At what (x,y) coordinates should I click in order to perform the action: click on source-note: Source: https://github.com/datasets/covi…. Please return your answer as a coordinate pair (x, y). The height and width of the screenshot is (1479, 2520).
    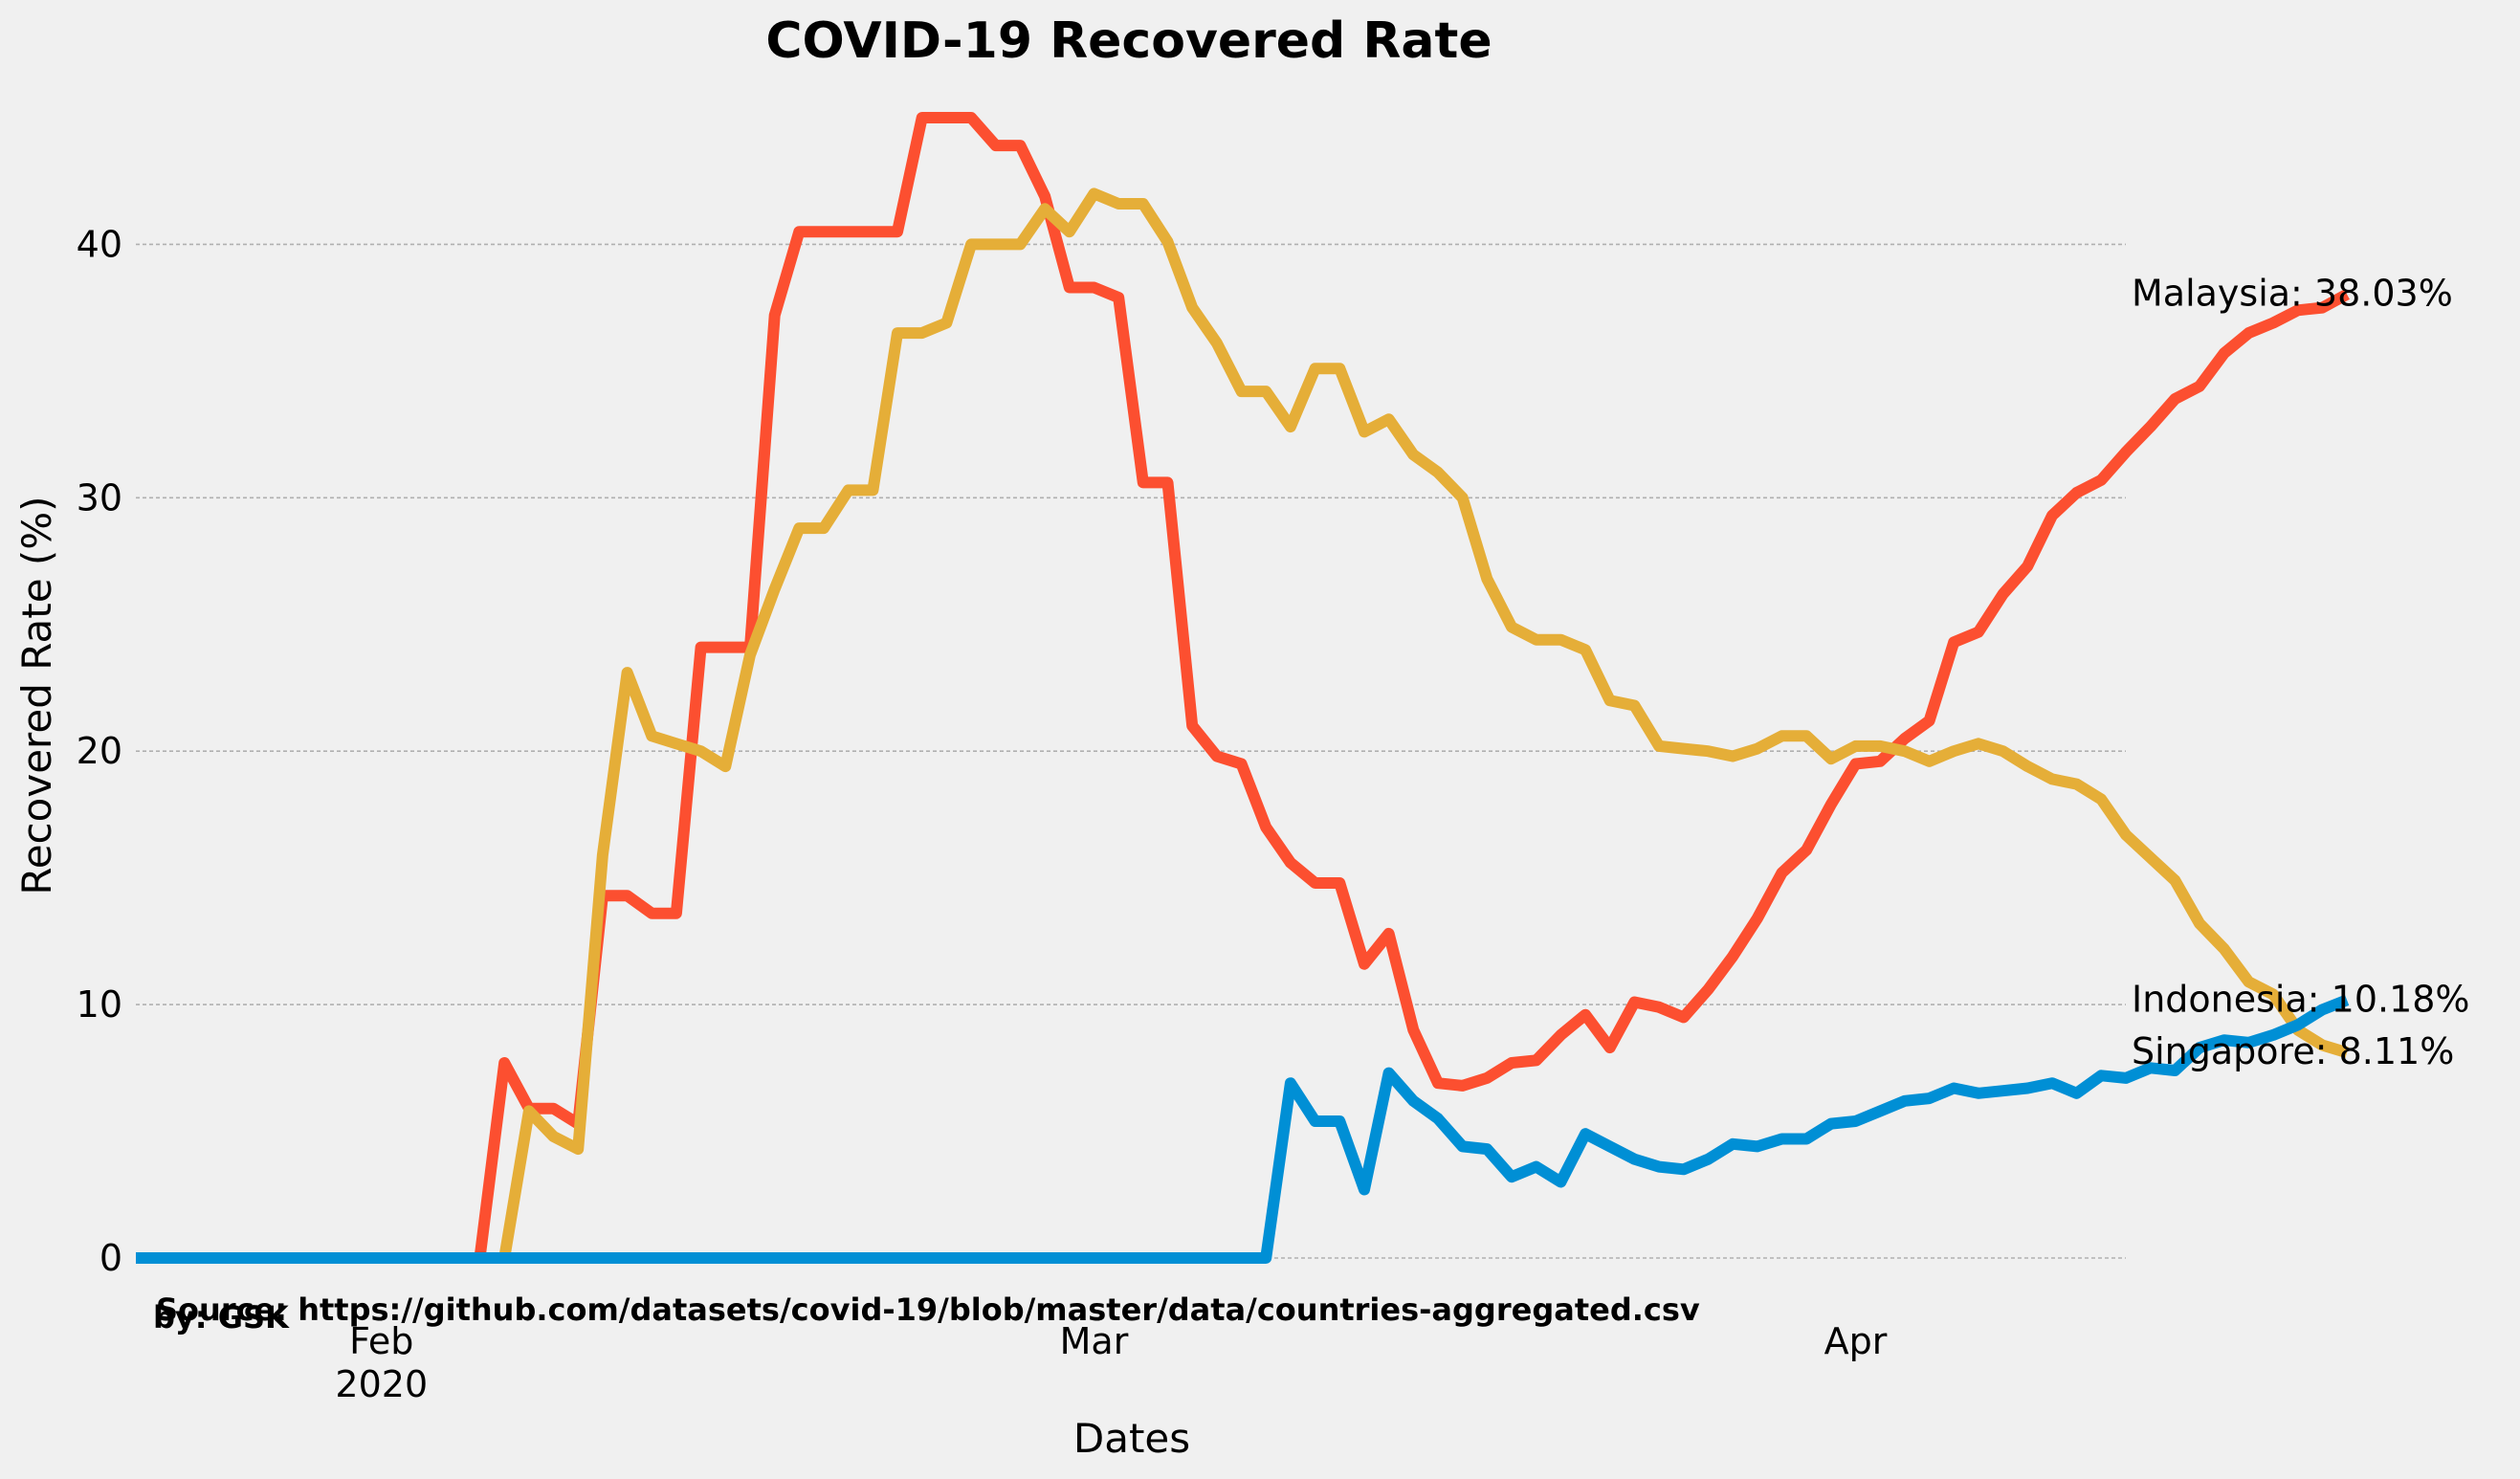
    Looking at the image, I should click on (928, 1309).